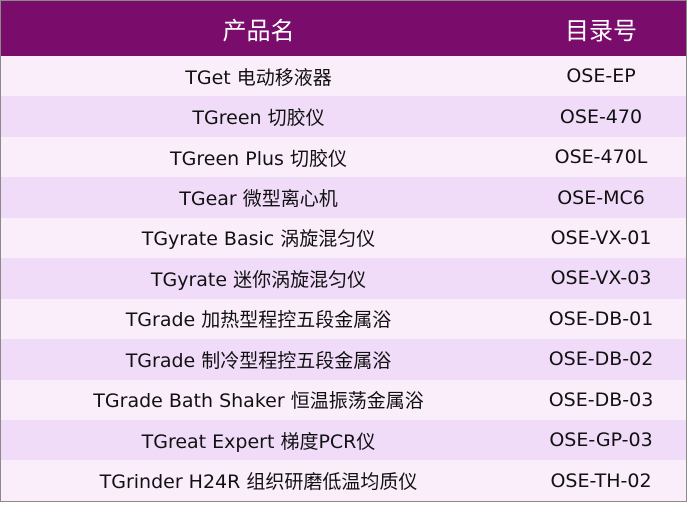 Image resolution: width=687 pixels, height=510 pixels. Describe the element at coordinates (601, 359) in the screenshot. I see `catalog-number-cell: OSE-DB-02` at that location.